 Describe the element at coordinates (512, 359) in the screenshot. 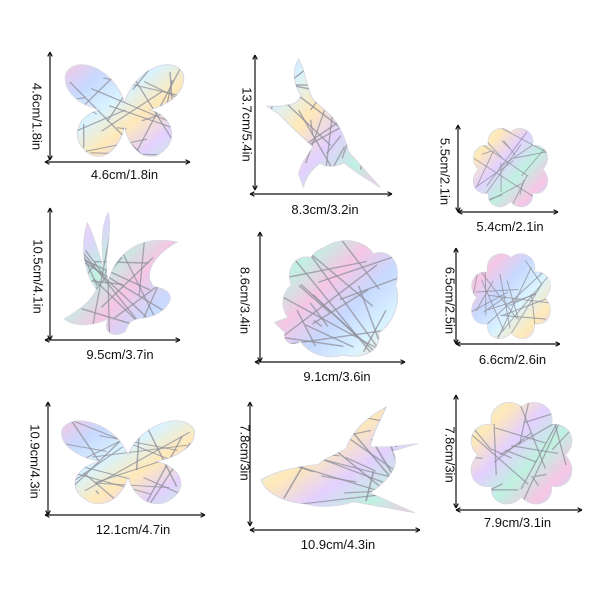

I see `width-label: 6.6cm/2.6in` at that location.